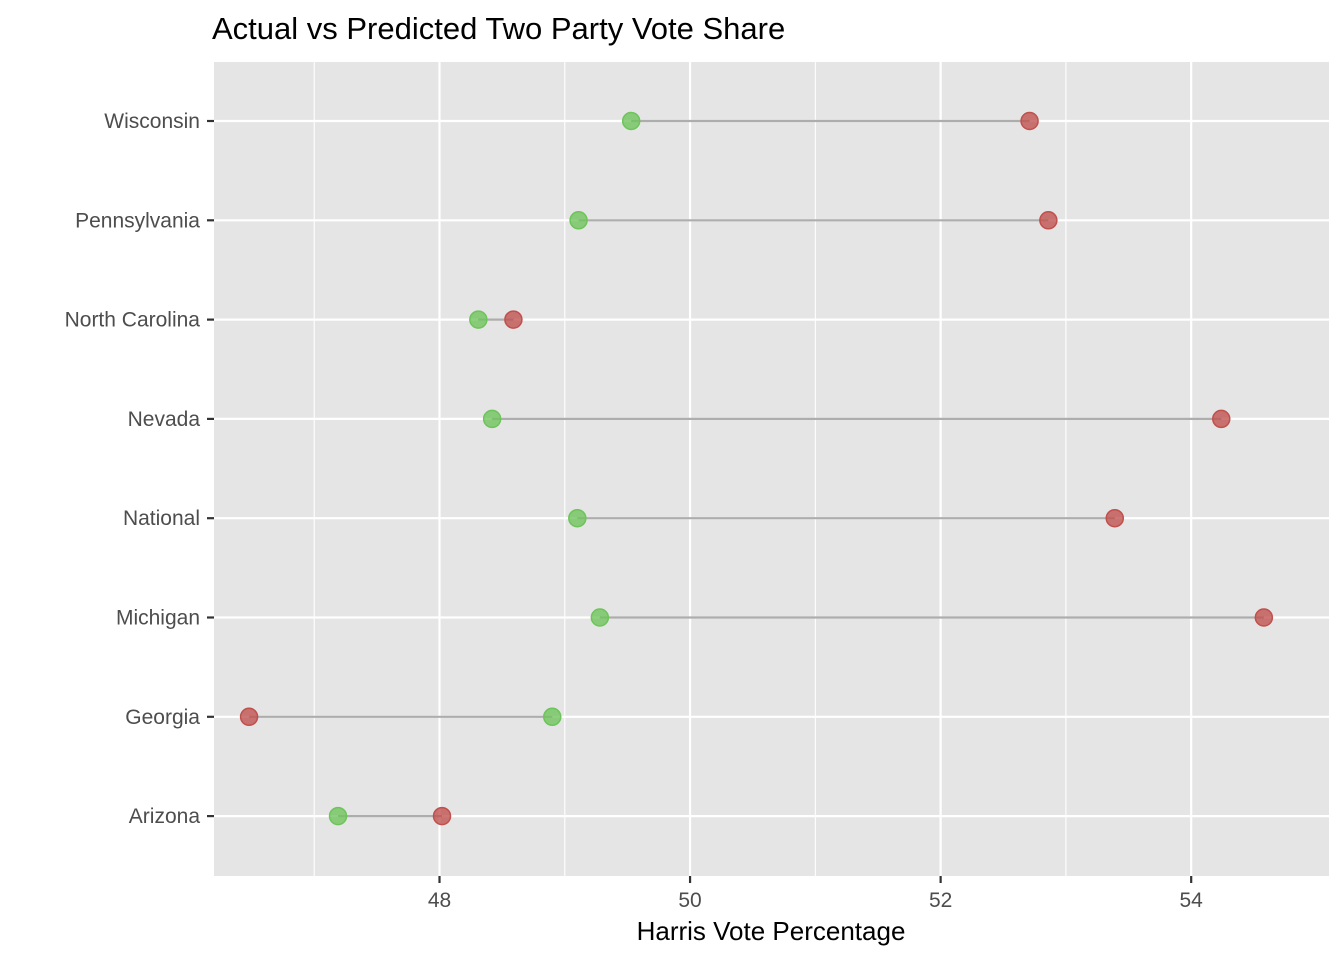 This screenshot has width=1344, height=960. What do you see at coordinates (815, 894) in the screenshot?
I see `x-axis: 48 50 52 54` at bounding box center [815, 894].